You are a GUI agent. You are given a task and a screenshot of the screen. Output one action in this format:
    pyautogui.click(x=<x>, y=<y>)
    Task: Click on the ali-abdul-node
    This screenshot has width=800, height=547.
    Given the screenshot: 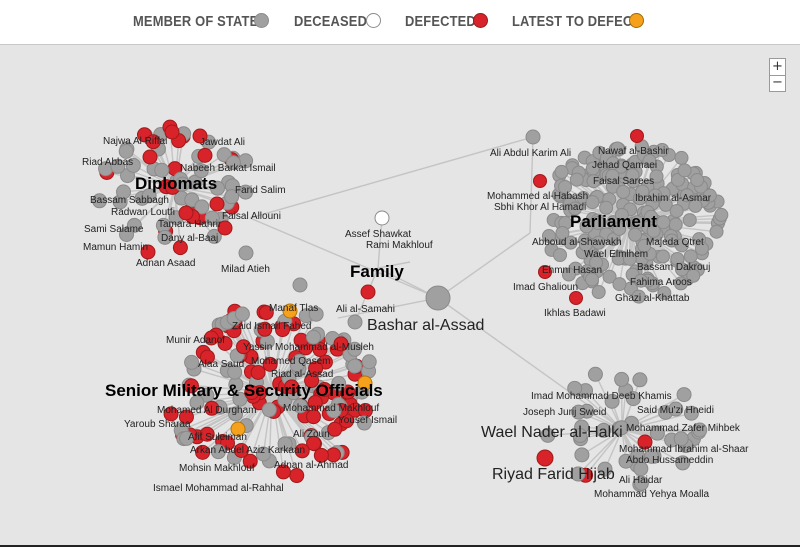 What is the action you would take?
    pyautogui.click(x=533, y=137)
    